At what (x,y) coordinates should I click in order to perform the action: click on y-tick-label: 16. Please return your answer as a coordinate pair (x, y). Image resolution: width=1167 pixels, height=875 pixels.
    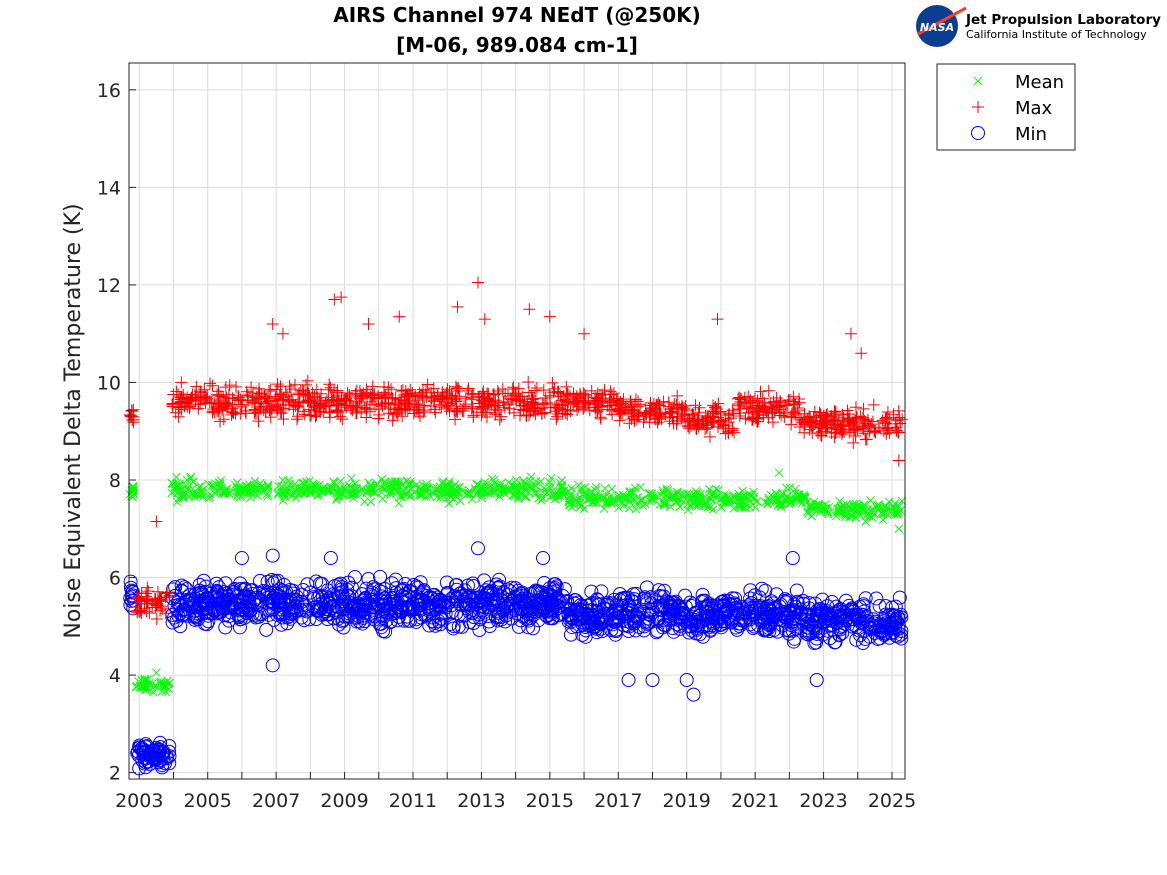
    Looking at the image, I should click on (109, 91).